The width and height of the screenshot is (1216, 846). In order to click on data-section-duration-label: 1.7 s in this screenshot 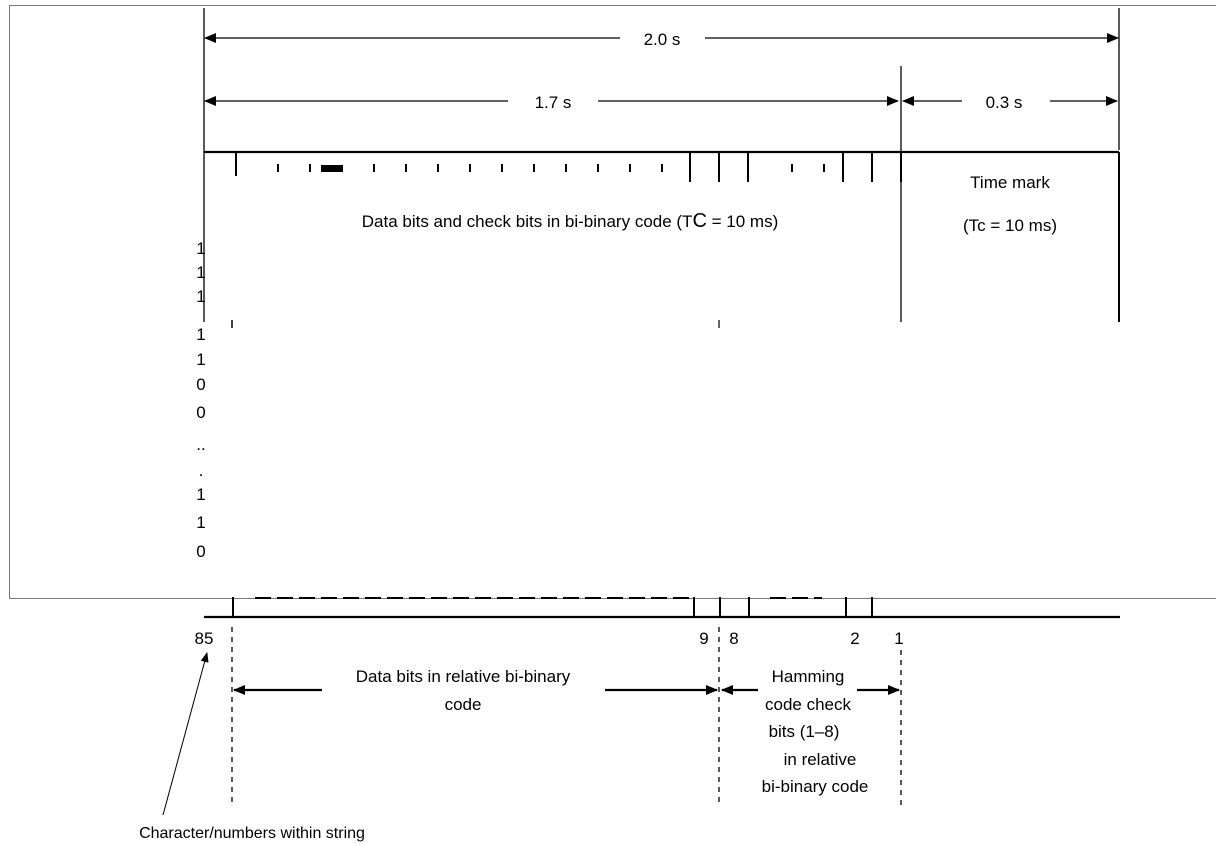, I will do `click(553, 102)`.